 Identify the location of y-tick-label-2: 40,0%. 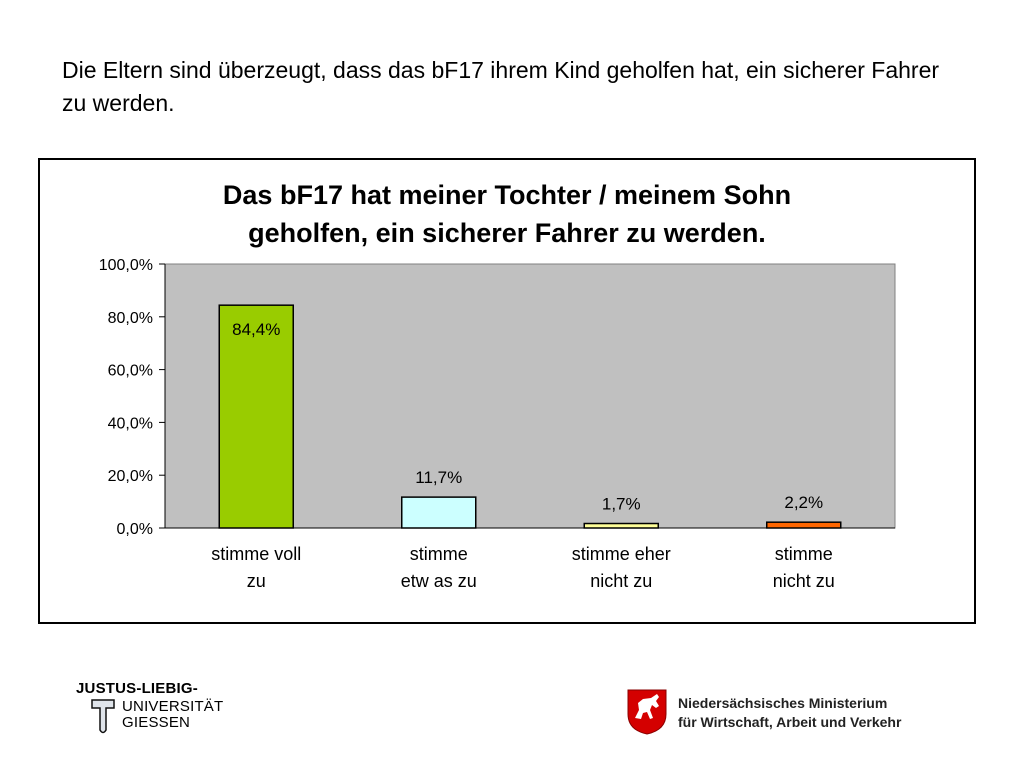
(130, 423).